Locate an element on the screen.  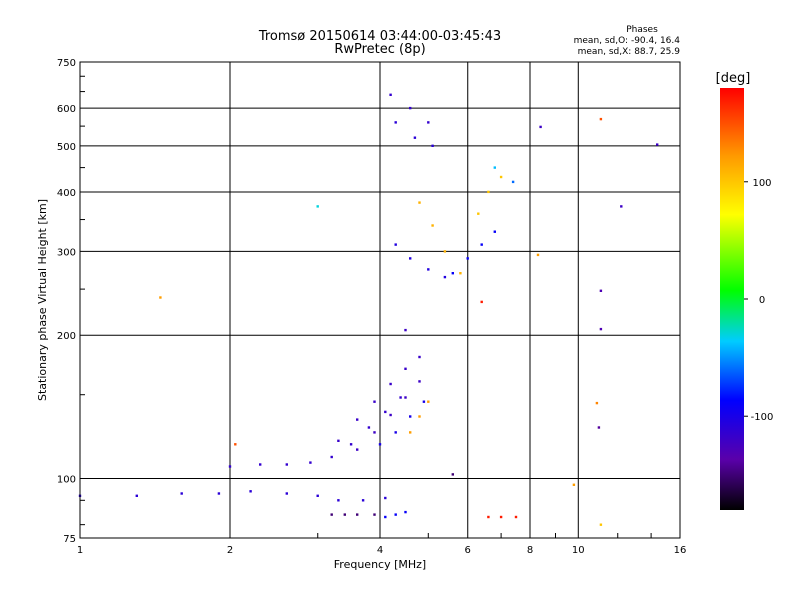
colorbar-gradient is located at coordinates (732, 299).